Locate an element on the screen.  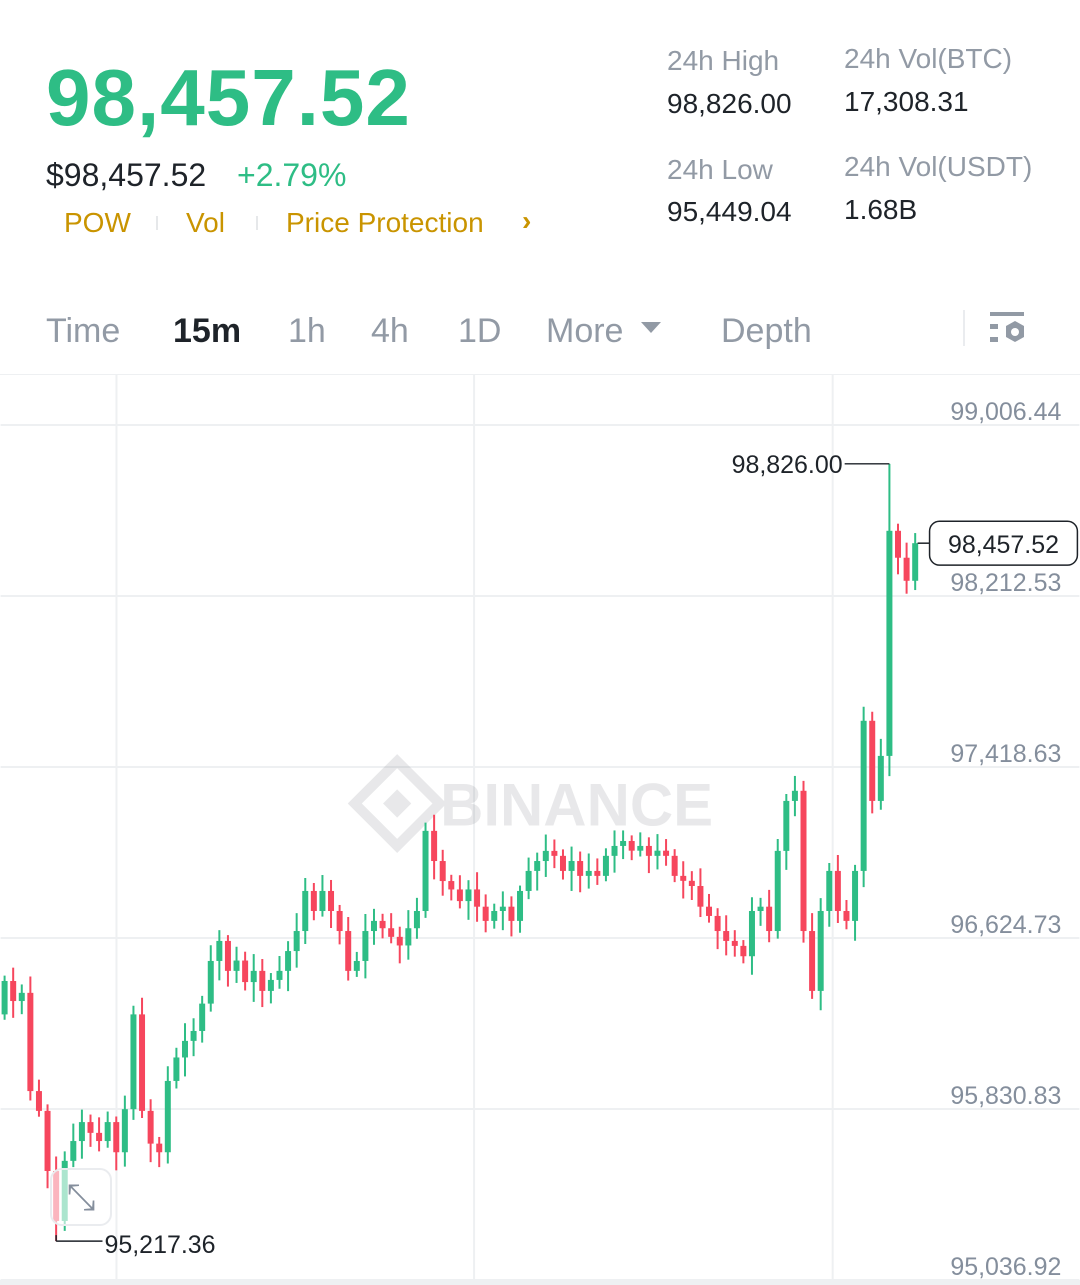
expand-icon: ⤡ is located at coordinates (81, 1197).